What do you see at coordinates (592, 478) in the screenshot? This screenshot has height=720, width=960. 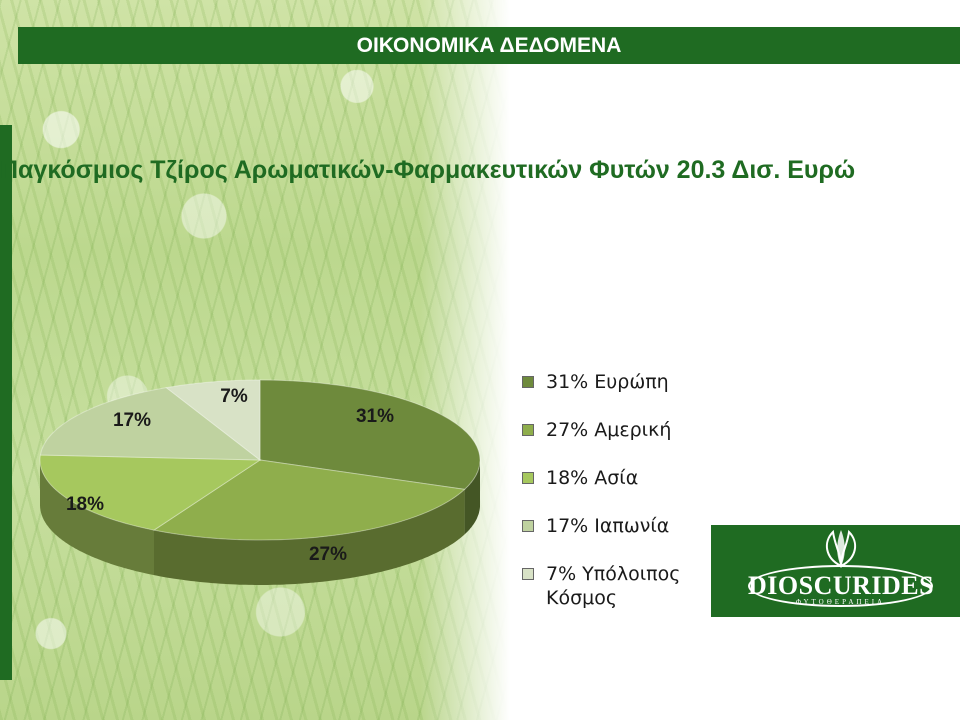 I see `legend-label: 18% Ασία` at bounding box center [592, 478].